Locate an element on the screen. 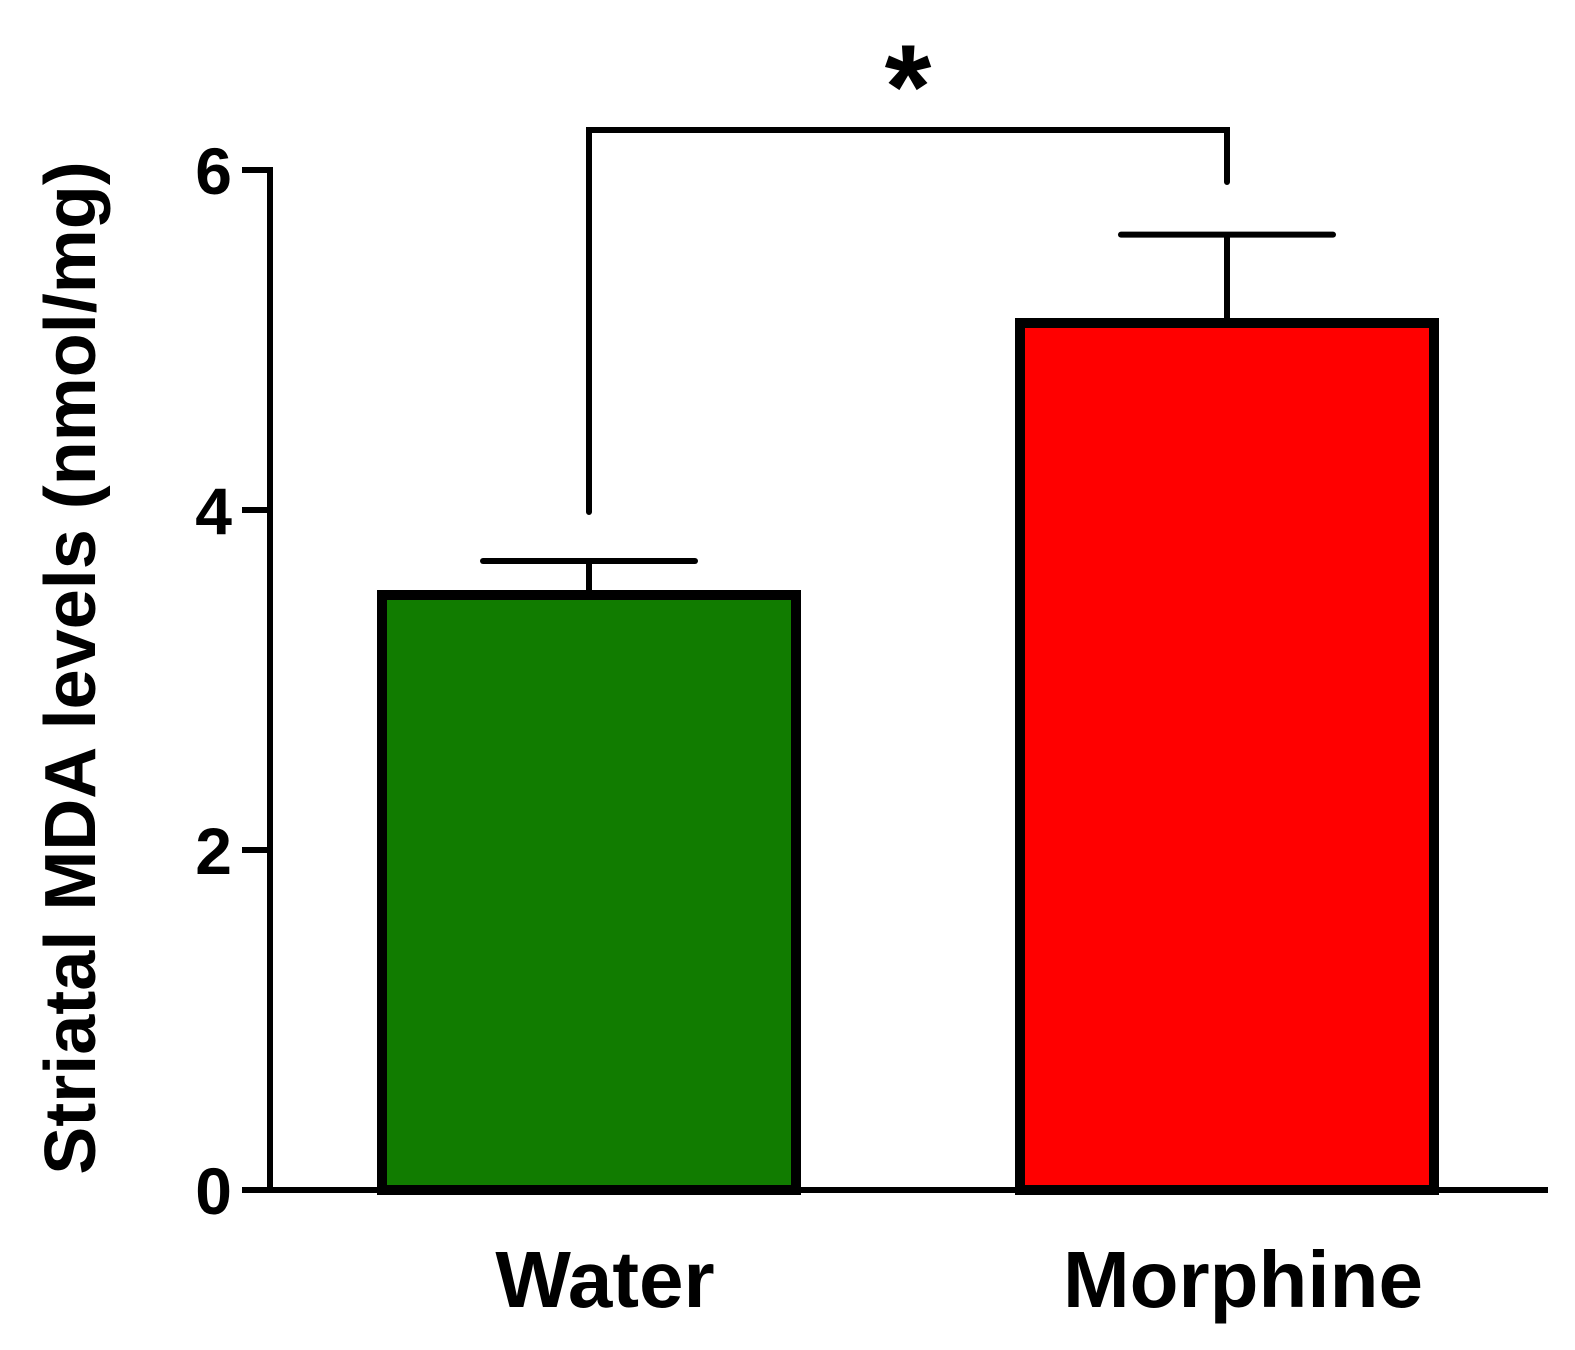  y-tick-label-2: 2 is located at coordinates (213, 851).